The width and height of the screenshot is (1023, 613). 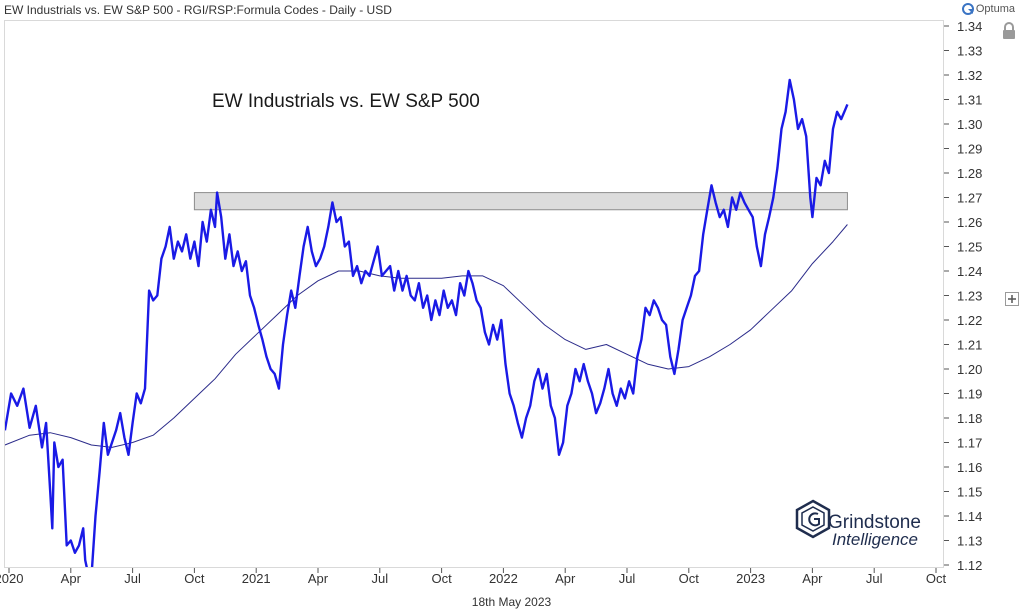 I want to click on x-axis-tick-label: 2023, so click(x=750, y=578).